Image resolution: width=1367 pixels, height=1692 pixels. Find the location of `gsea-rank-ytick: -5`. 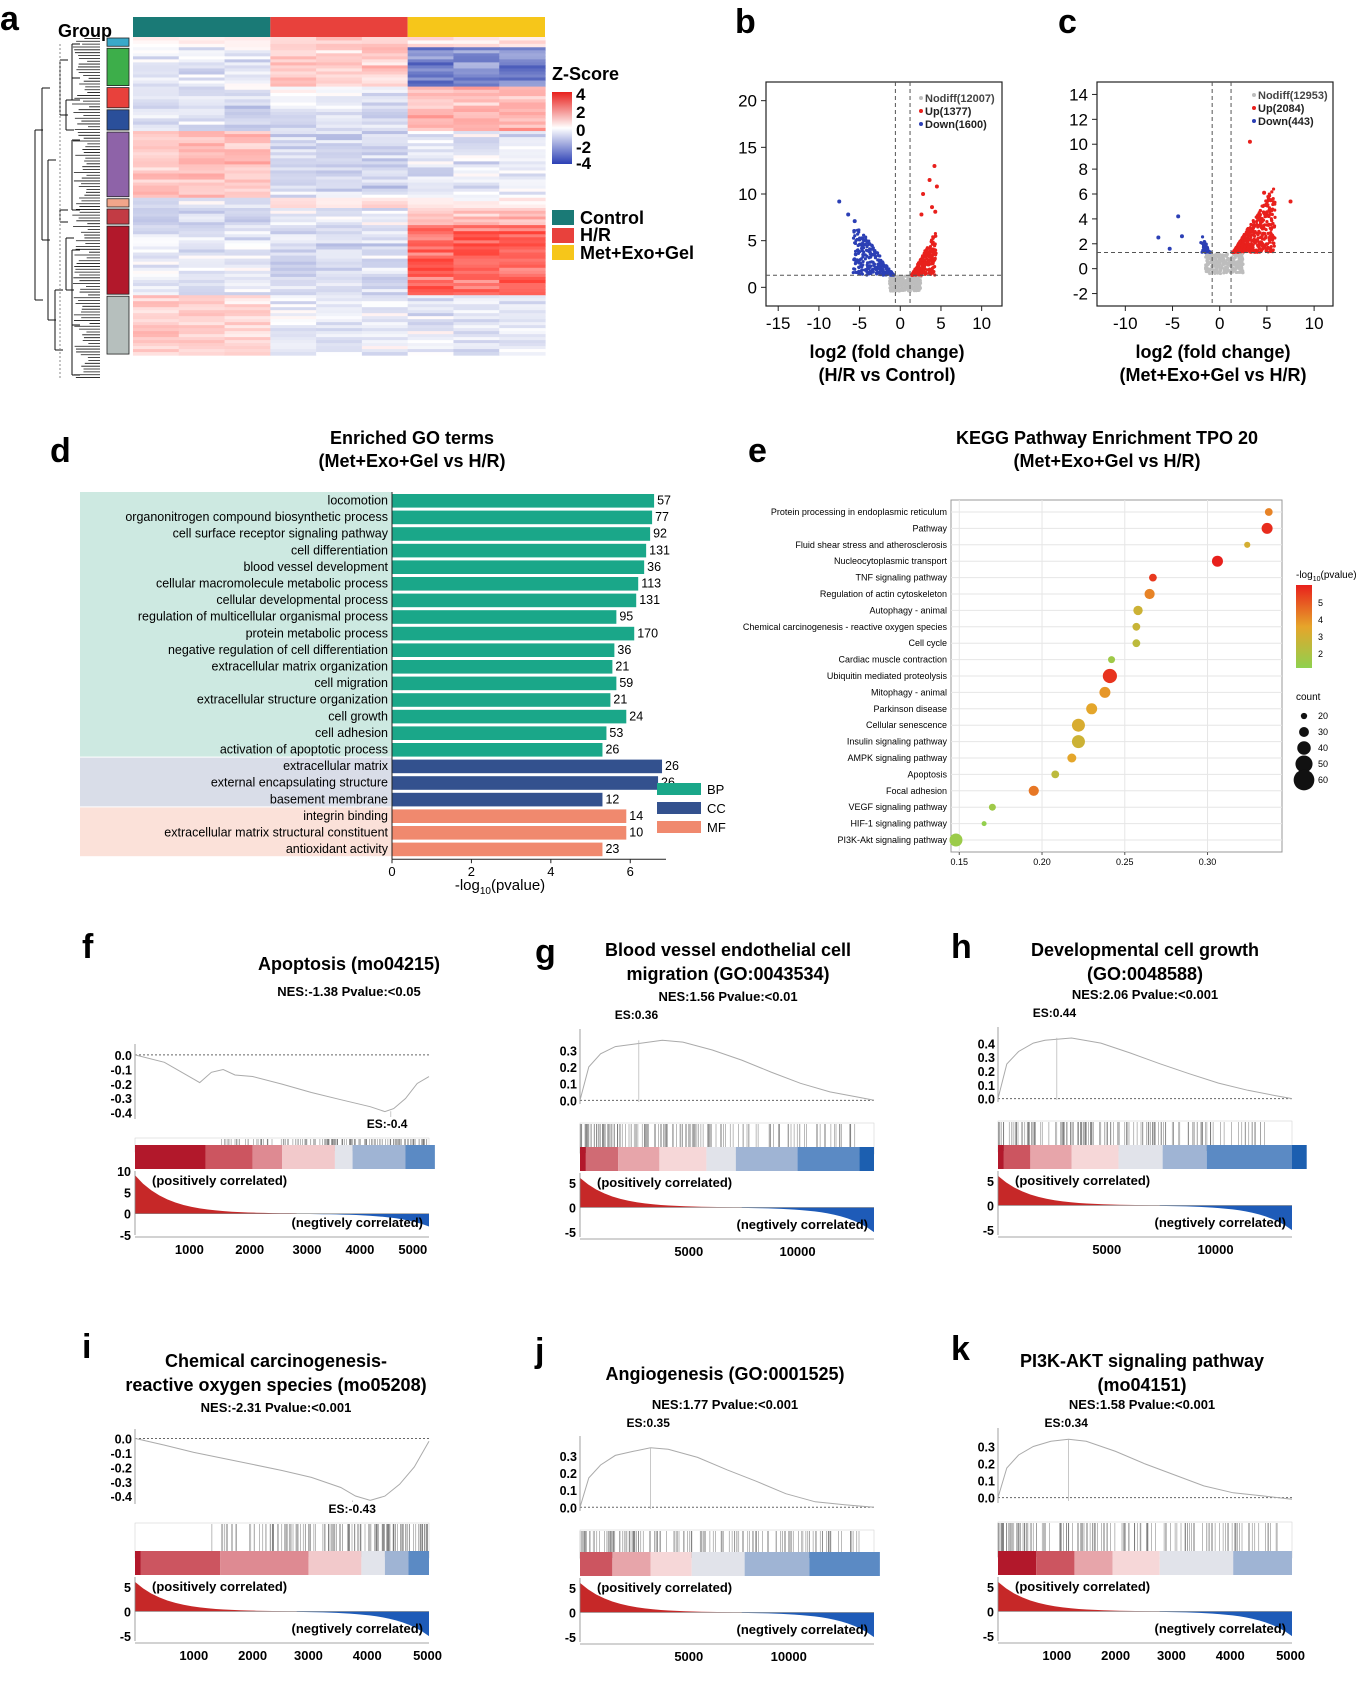

gsea-rank-ytick: -5 is located at coordinates (125, 1637).